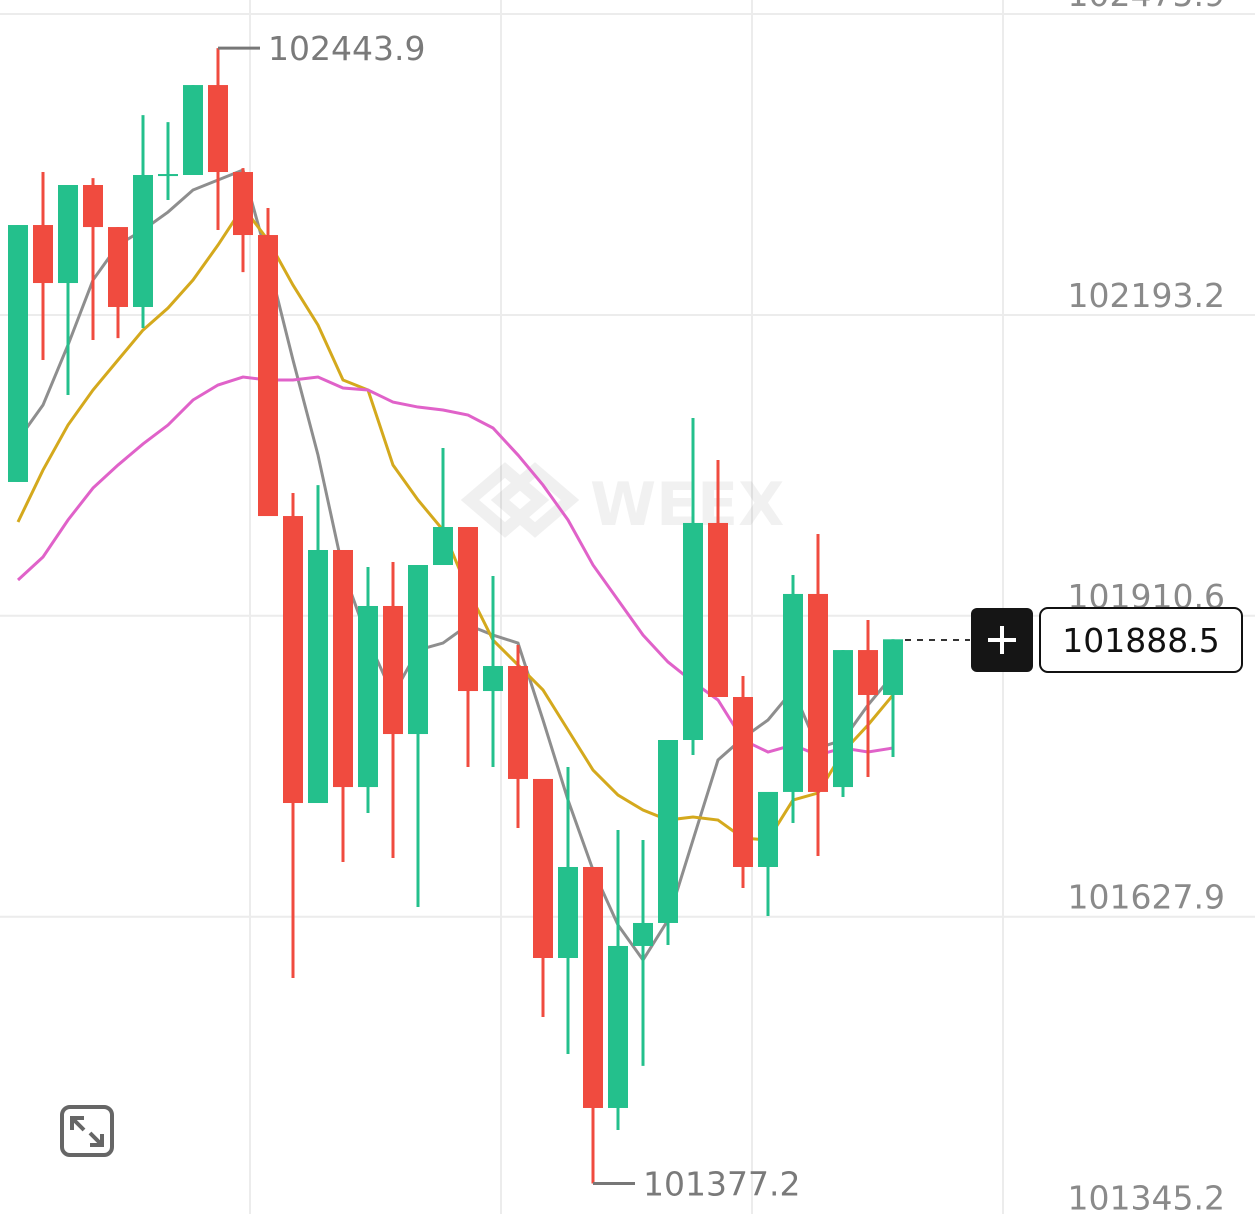  What do you see at coordinates (1146, 7) in the screenshot?
I see `y-tick-label: 102475.9` at bounding box center [1146, 7].